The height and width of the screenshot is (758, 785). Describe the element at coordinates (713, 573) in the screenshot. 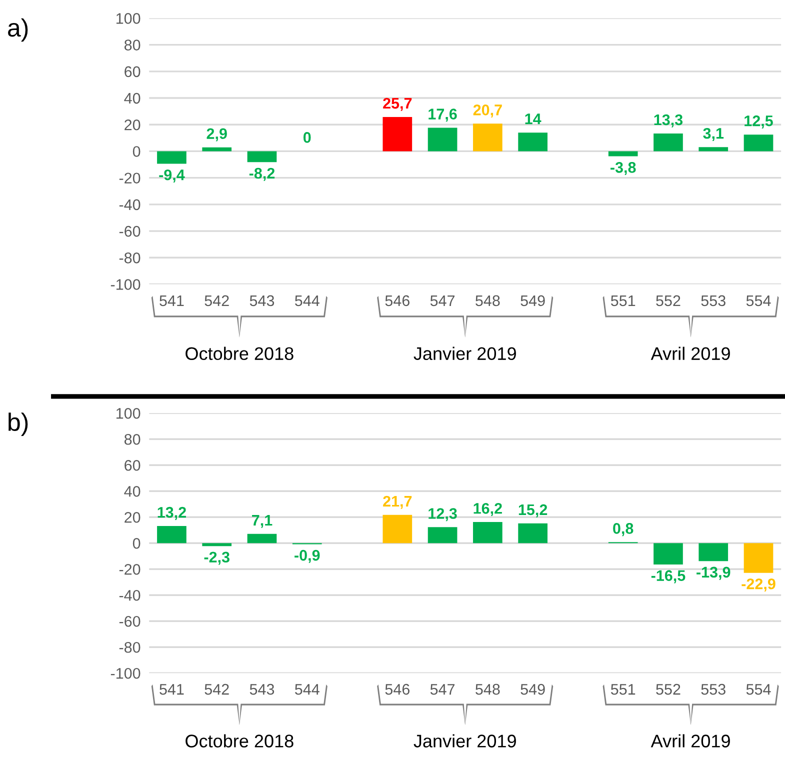

I see `data-label: -13,9` at that location.